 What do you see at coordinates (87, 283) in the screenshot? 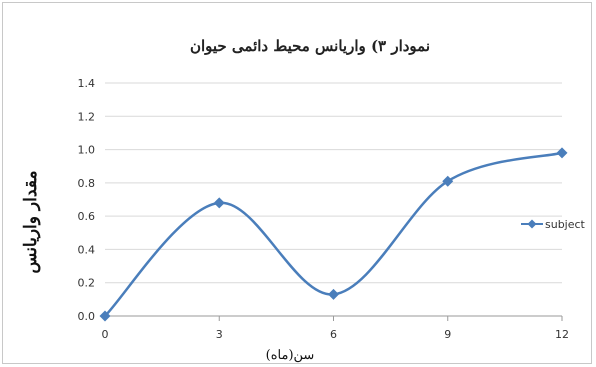
I see `y-tick-label: 0.2` at bounding box center [87, 283].